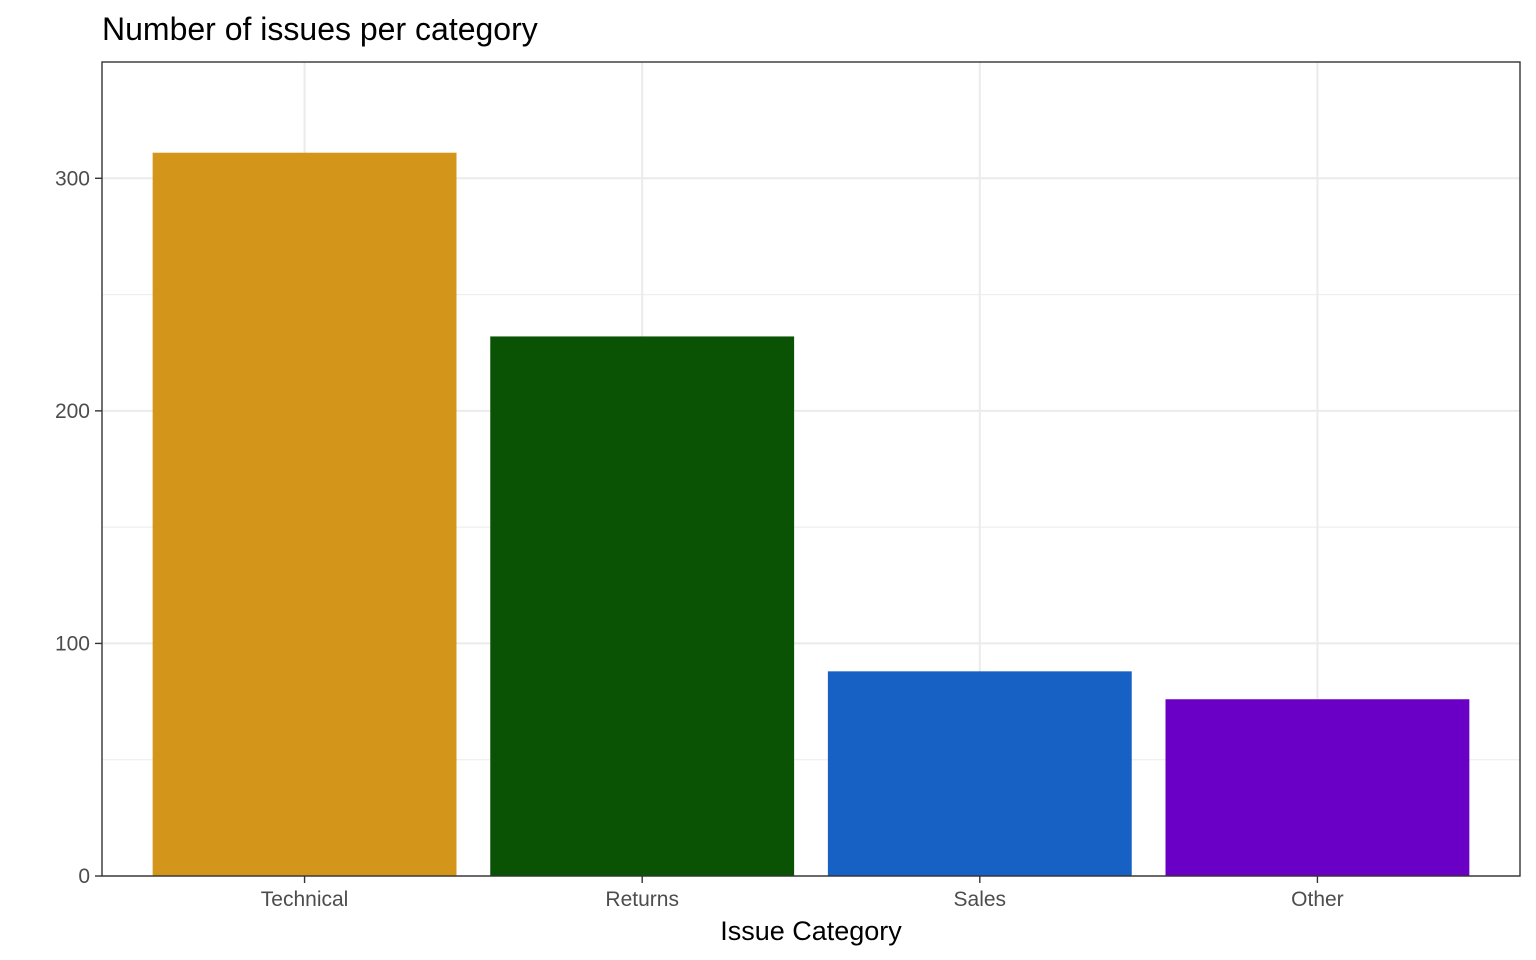 Image resolution: width=1536 pixels, height=960 pixels. What do you see at coordinates (84, 876) in the screenshot?
I see `y-tick-label: 0` at bounding box center [84, 876].